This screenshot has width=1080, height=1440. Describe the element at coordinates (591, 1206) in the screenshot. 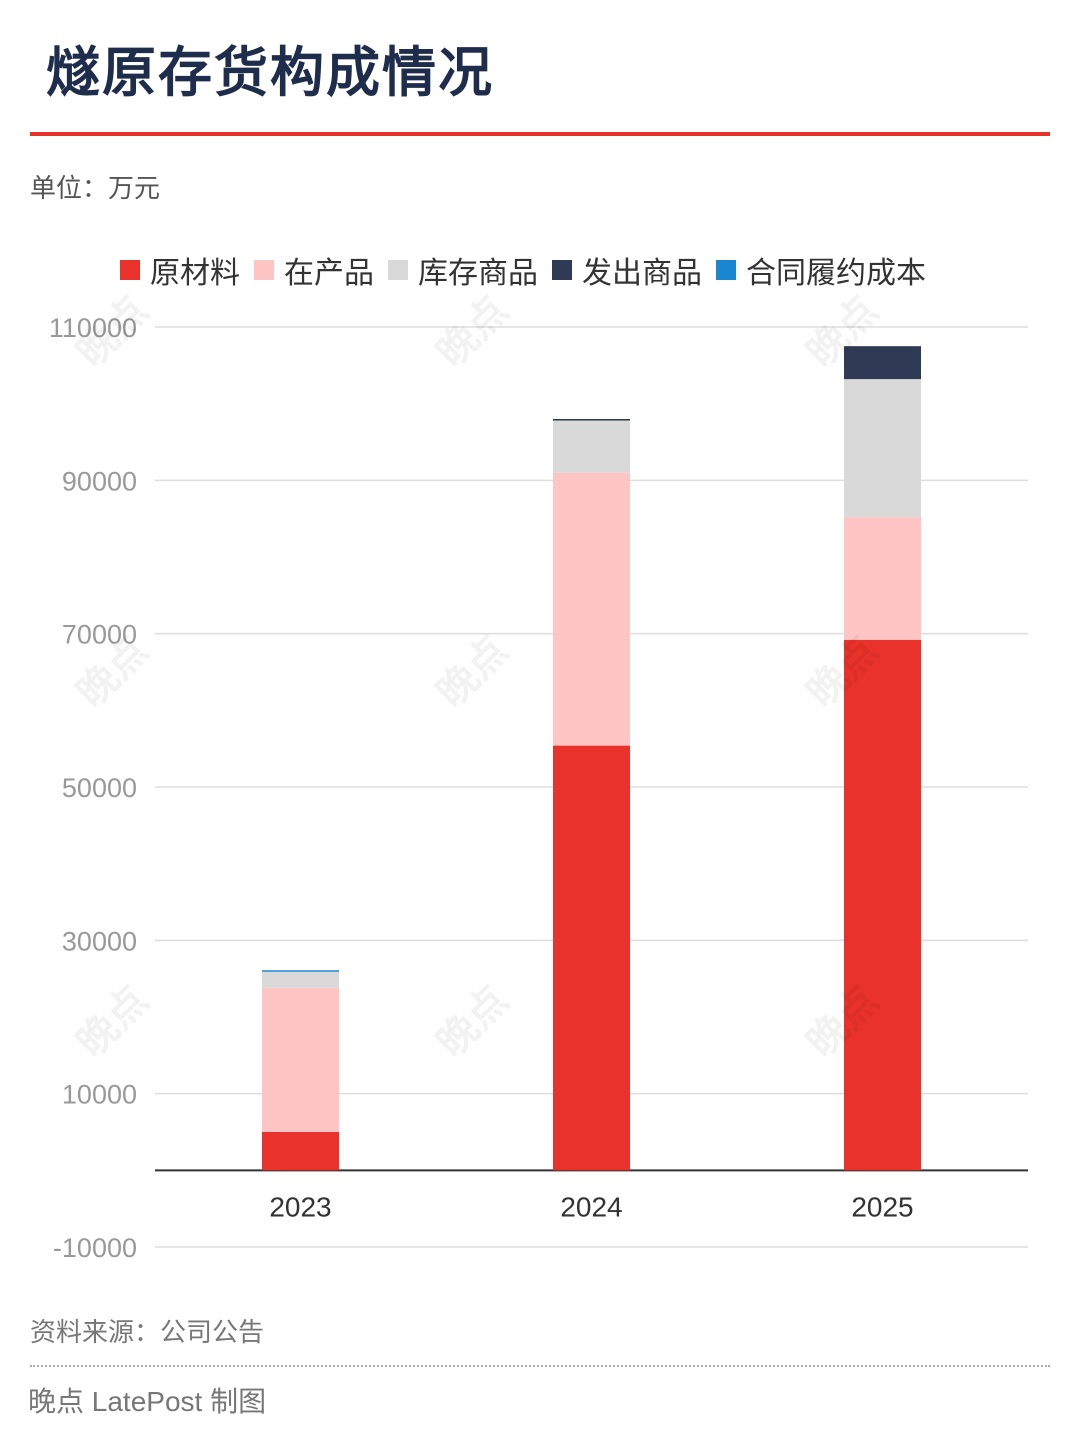

I see `x-tick-label: 2024` at that location.